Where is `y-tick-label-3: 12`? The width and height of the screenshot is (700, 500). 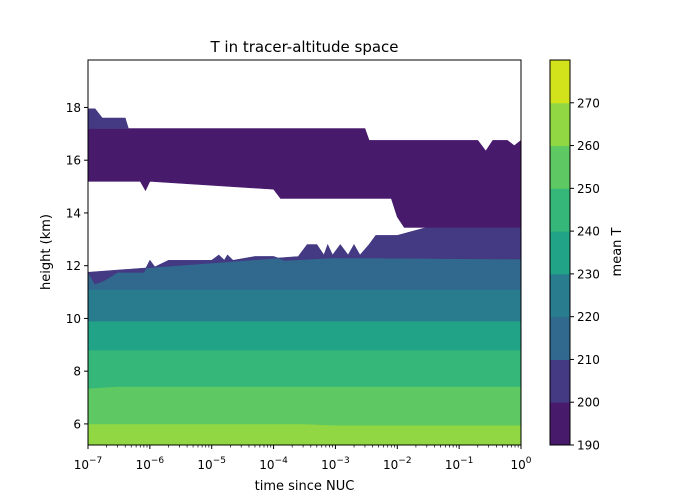
y-tick-label-3: 12 is located at coordinates (73, 266).